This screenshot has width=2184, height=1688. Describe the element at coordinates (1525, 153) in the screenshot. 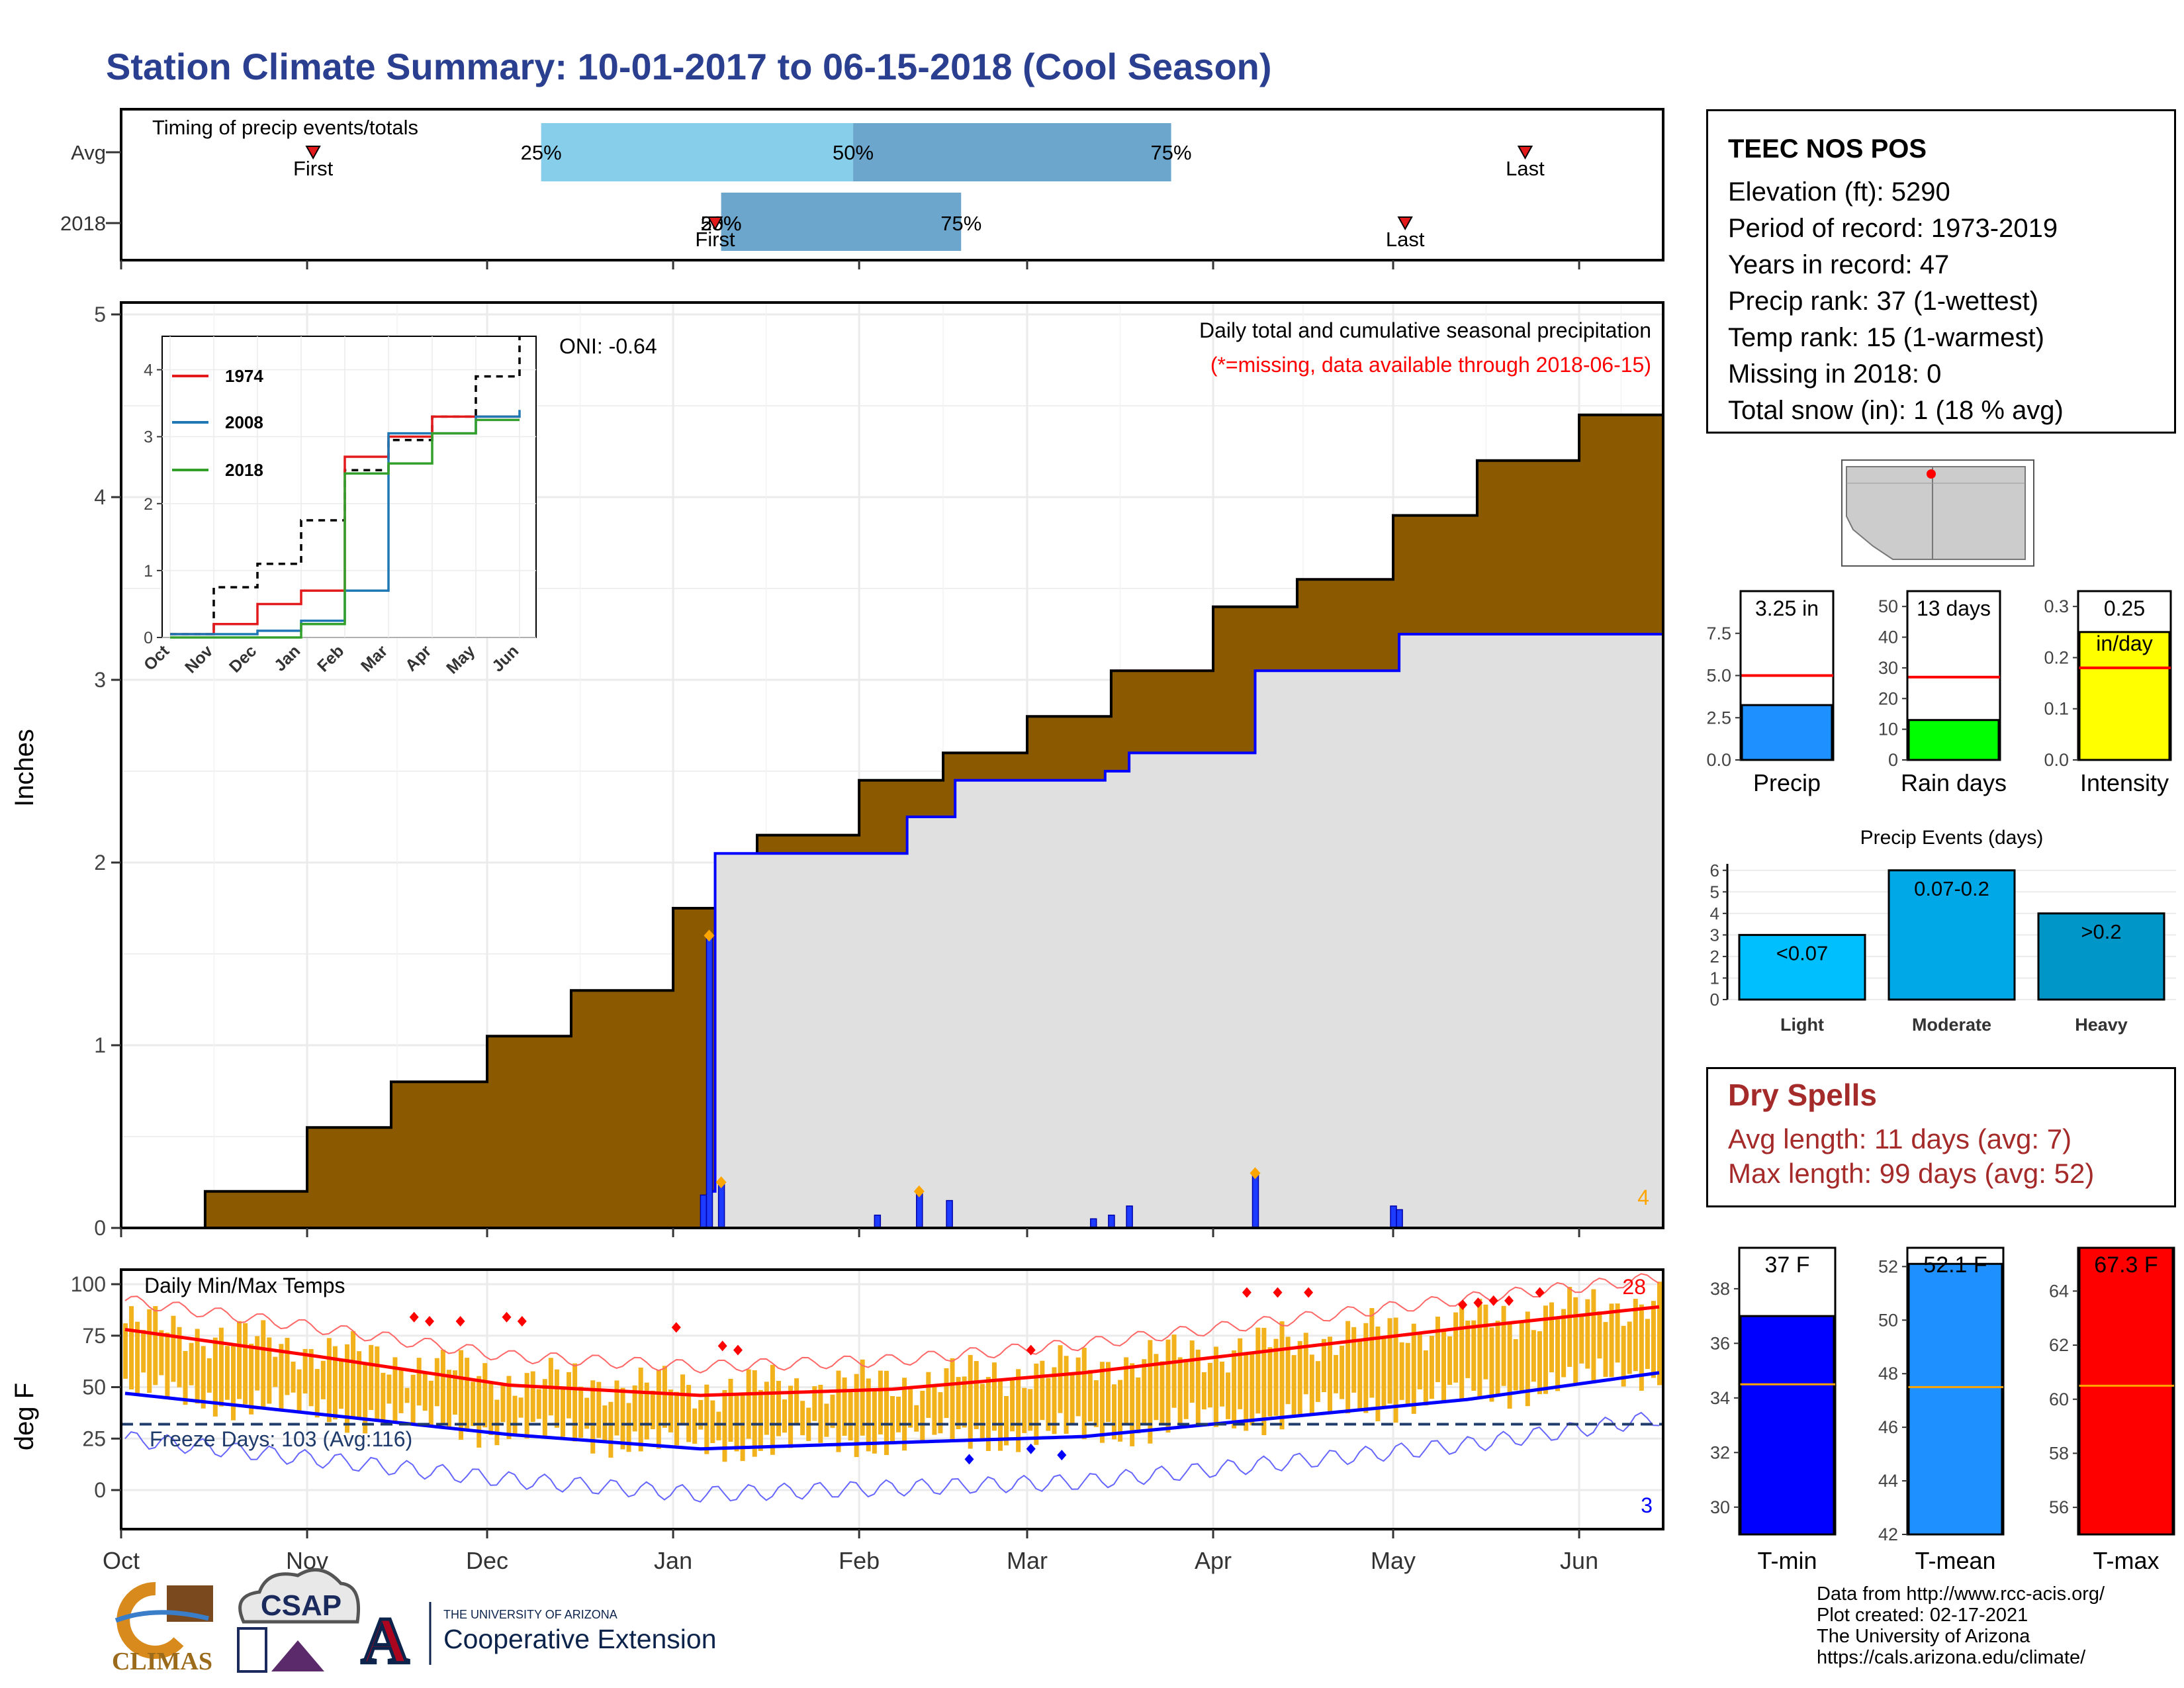

I see `timing-avg-last-marker` at that location.